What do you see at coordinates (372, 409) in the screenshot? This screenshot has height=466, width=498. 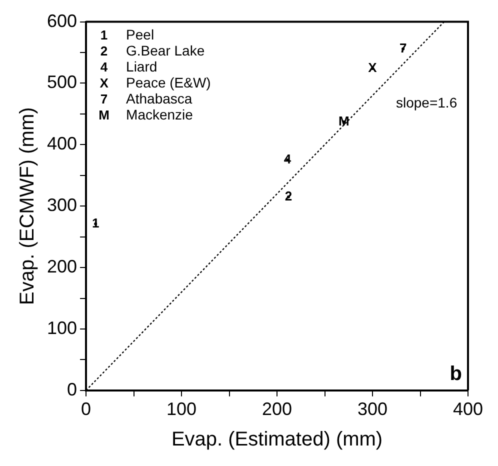 I see `x-tick-label: 300` at bounding box center [372, 409].